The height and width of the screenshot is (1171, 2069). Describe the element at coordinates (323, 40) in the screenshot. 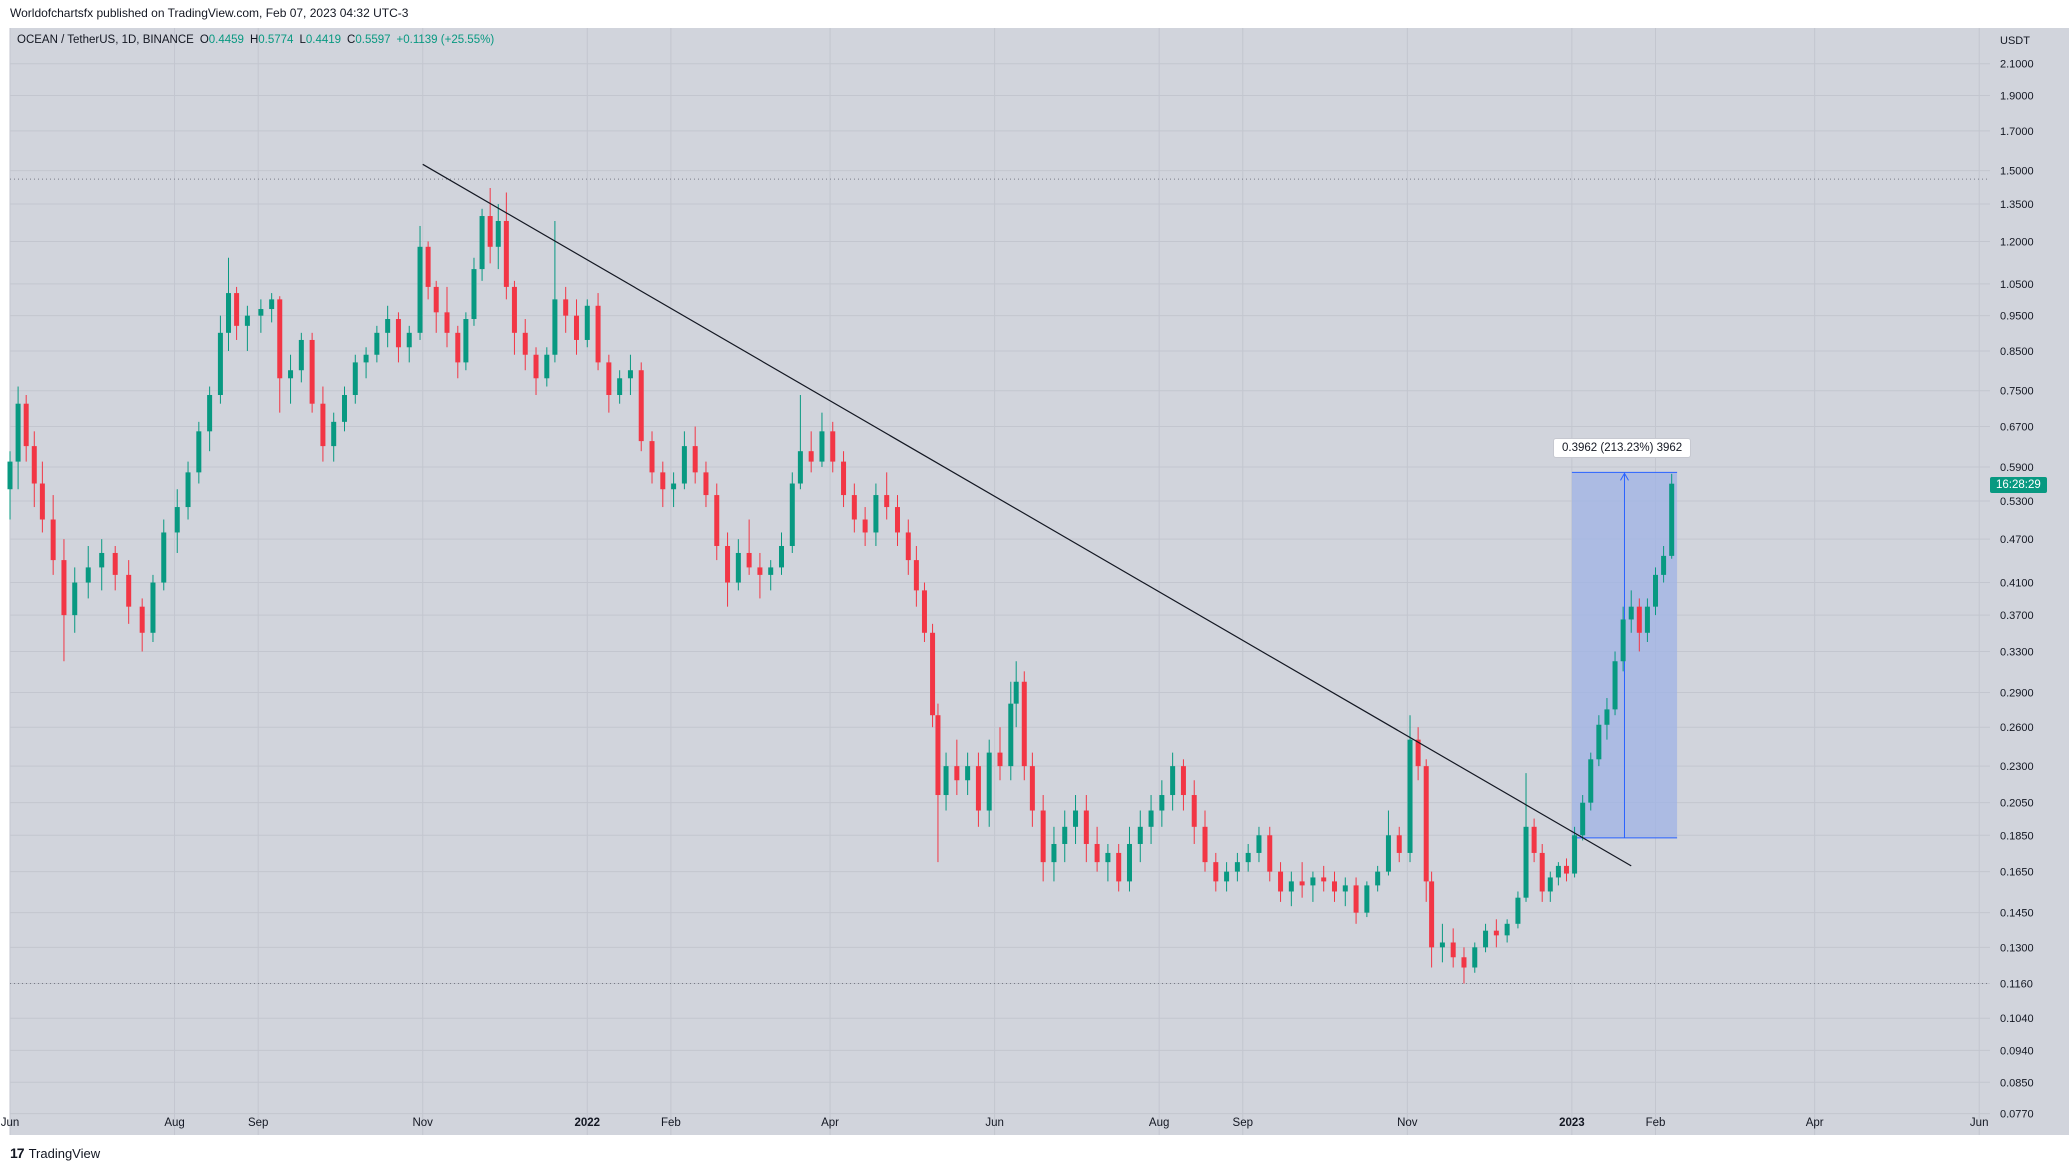

I see `low-value: 0.4419` at that location.